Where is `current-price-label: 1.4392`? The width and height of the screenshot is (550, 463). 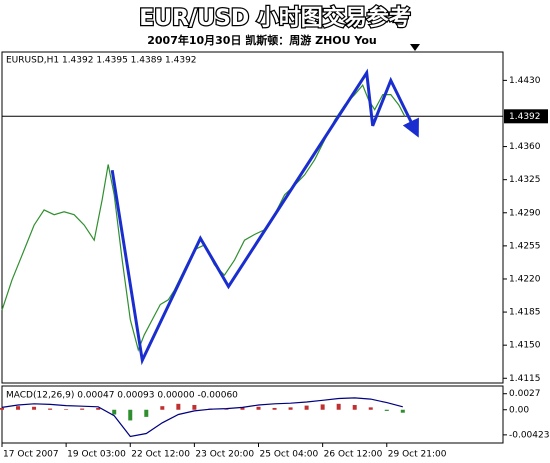
current-price-label: 1.4392 is located at coordinates (525, 117).